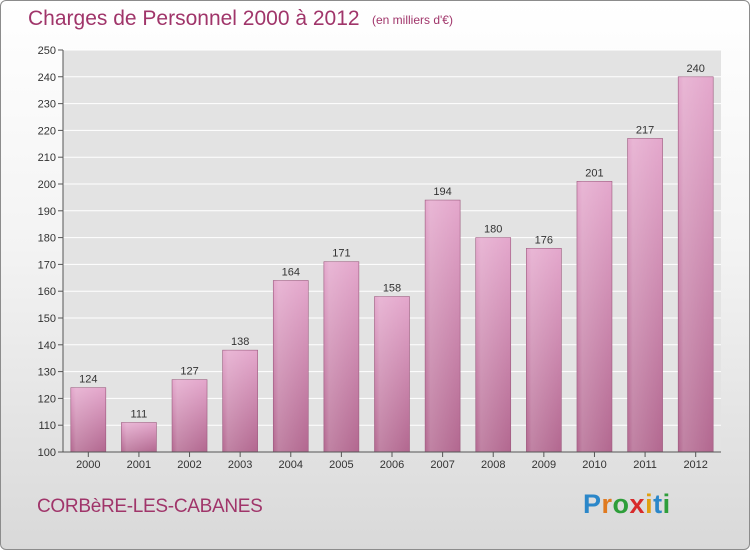 The width and height of the screenshot is (750, 550). What do you see at coordinates (442, 465) in the screenshot?
I see `x-tick-label: 2007` at bounding box center [442, 465].